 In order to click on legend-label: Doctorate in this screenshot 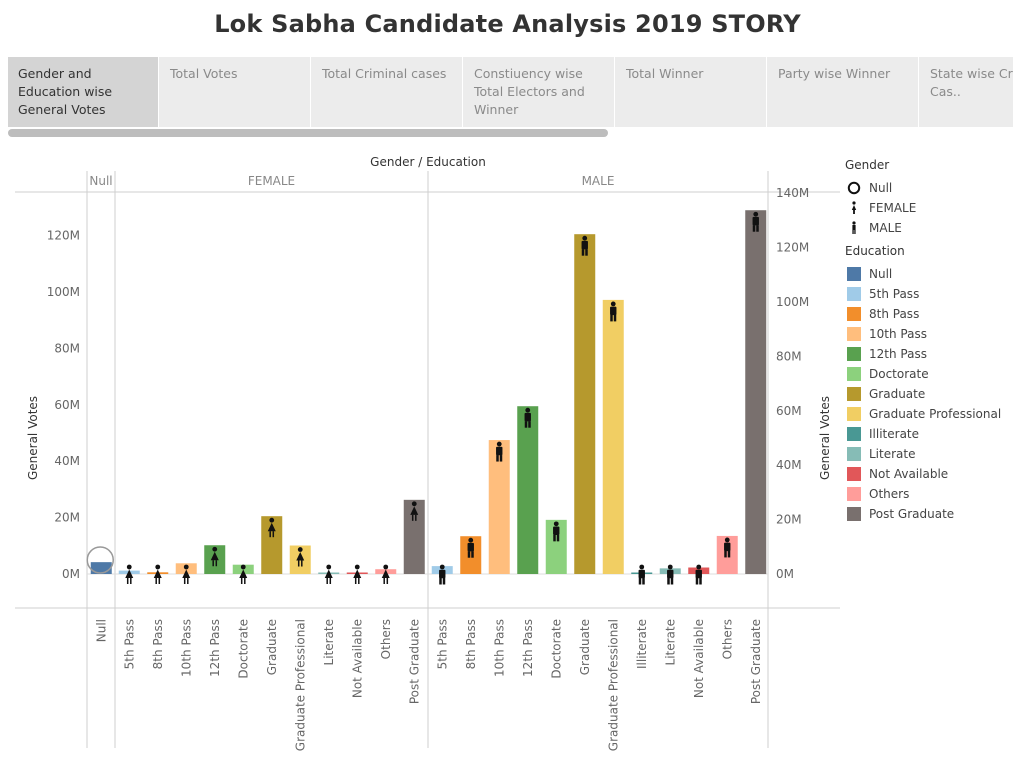, I will do `click(899, 374)`.